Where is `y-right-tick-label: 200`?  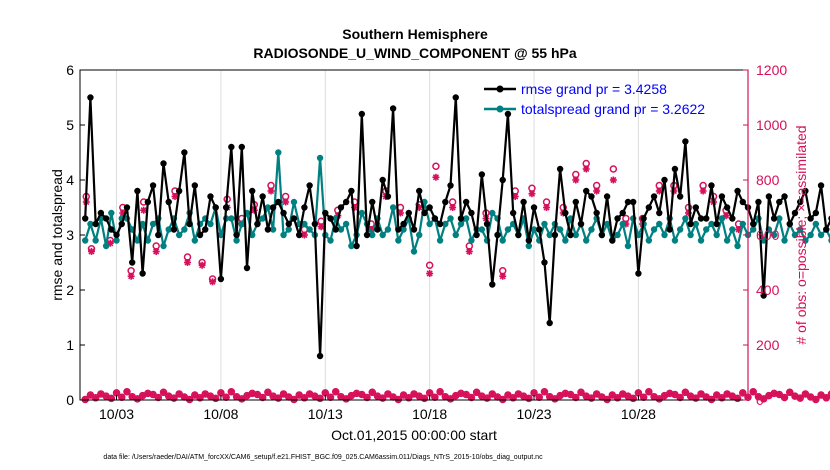 y-right-tick-label: 200 is located at coordinates (768, 345).